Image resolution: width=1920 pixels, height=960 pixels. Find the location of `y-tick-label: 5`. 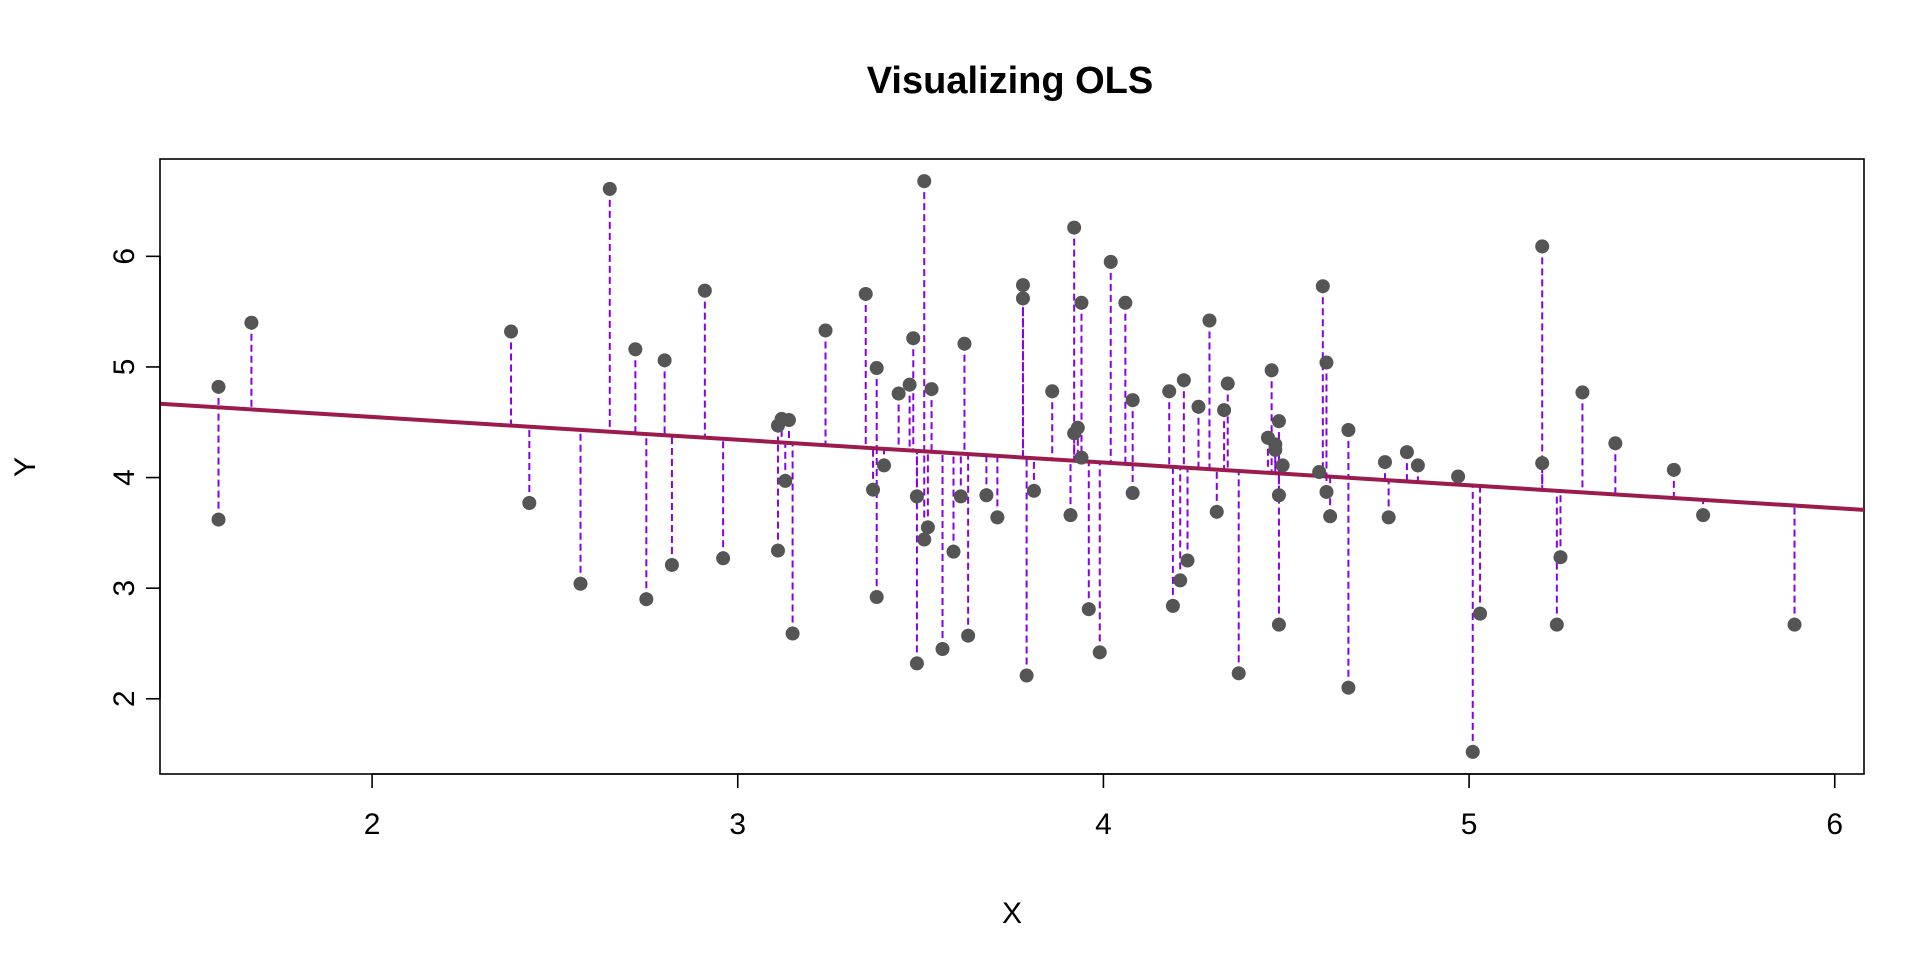

y-tick-label: 5 is located at coordinates (124, 367).